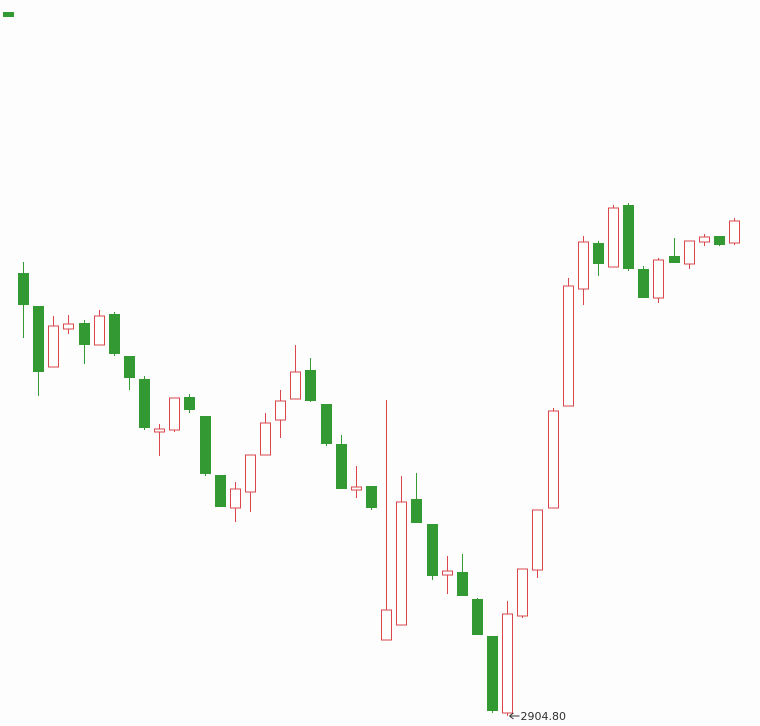 This screenshot has width=760, height=726. I want to click on annotation-arrowhead, so click(511, 716).